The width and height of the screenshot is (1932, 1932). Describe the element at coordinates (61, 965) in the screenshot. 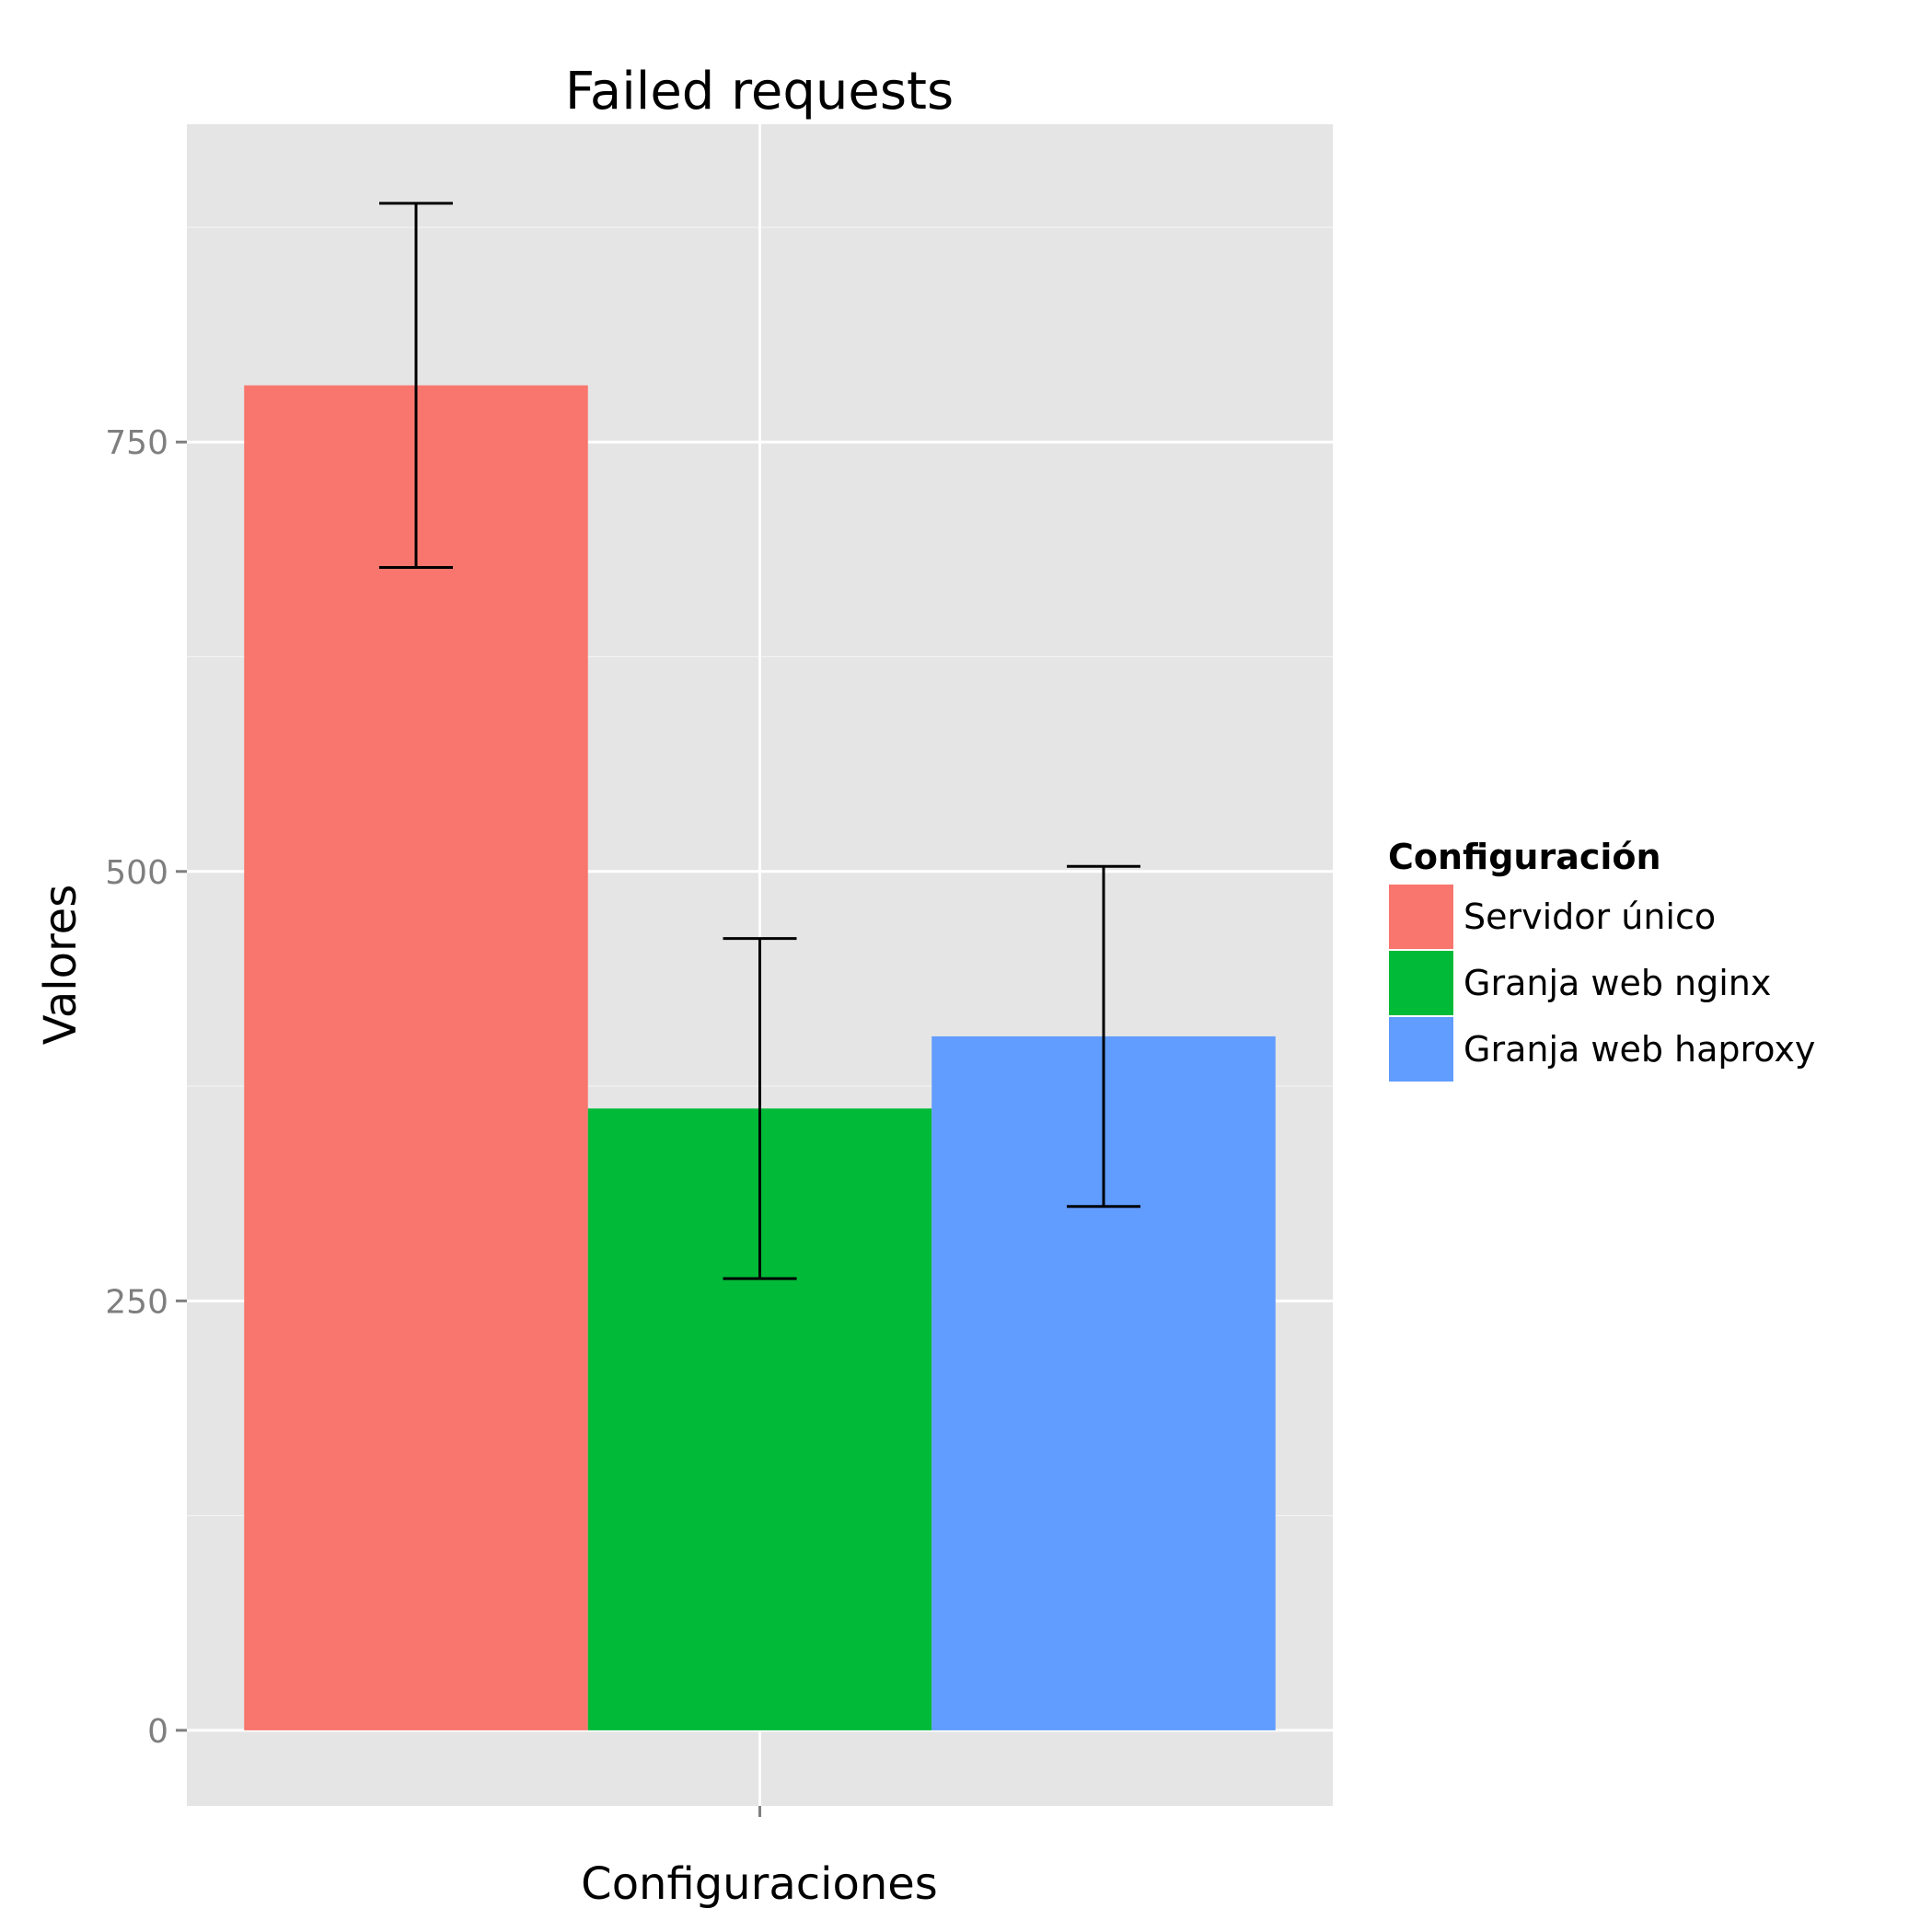

I see `y-axis-title: Valores` at that location.